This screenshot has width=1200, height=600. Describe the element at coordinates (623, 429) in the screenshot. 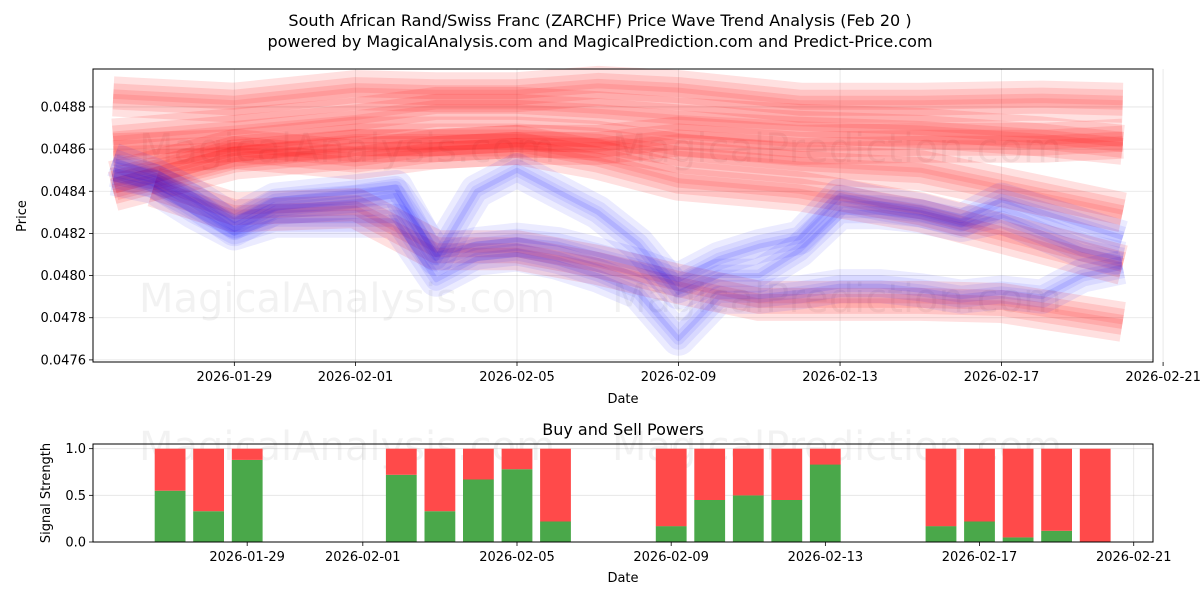

I see `powers-title: Buy and Sell Powers` at that location.